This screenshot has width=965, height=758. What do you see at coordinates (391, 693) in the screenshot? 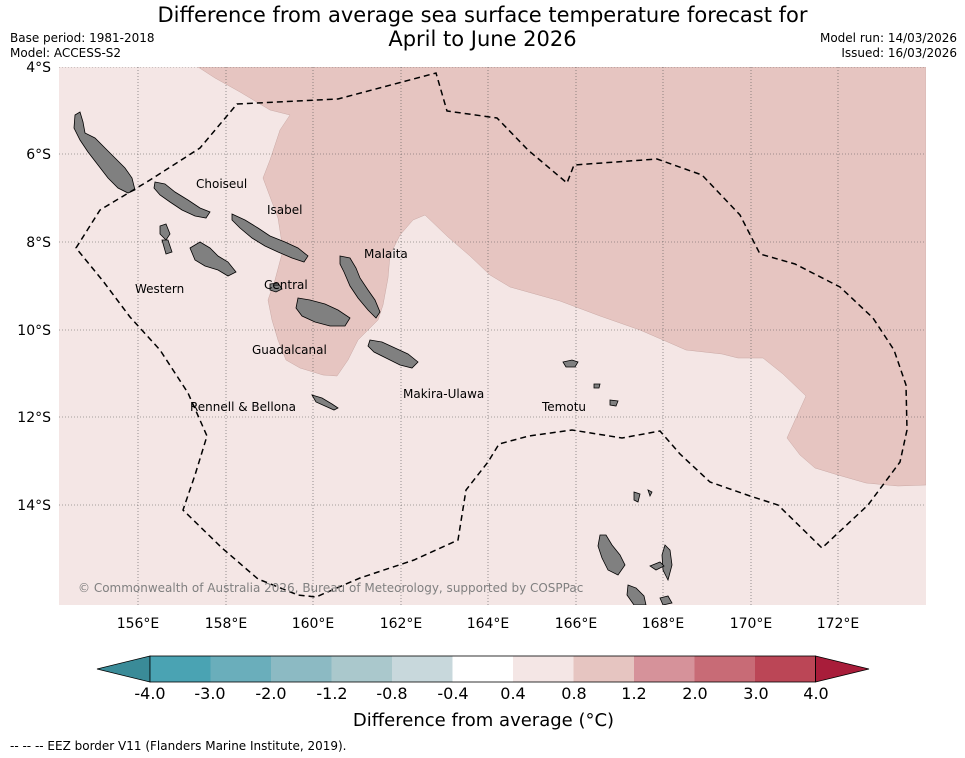
I see `colorbar-tick-label: -0.8` at bounding box center [391, 693].